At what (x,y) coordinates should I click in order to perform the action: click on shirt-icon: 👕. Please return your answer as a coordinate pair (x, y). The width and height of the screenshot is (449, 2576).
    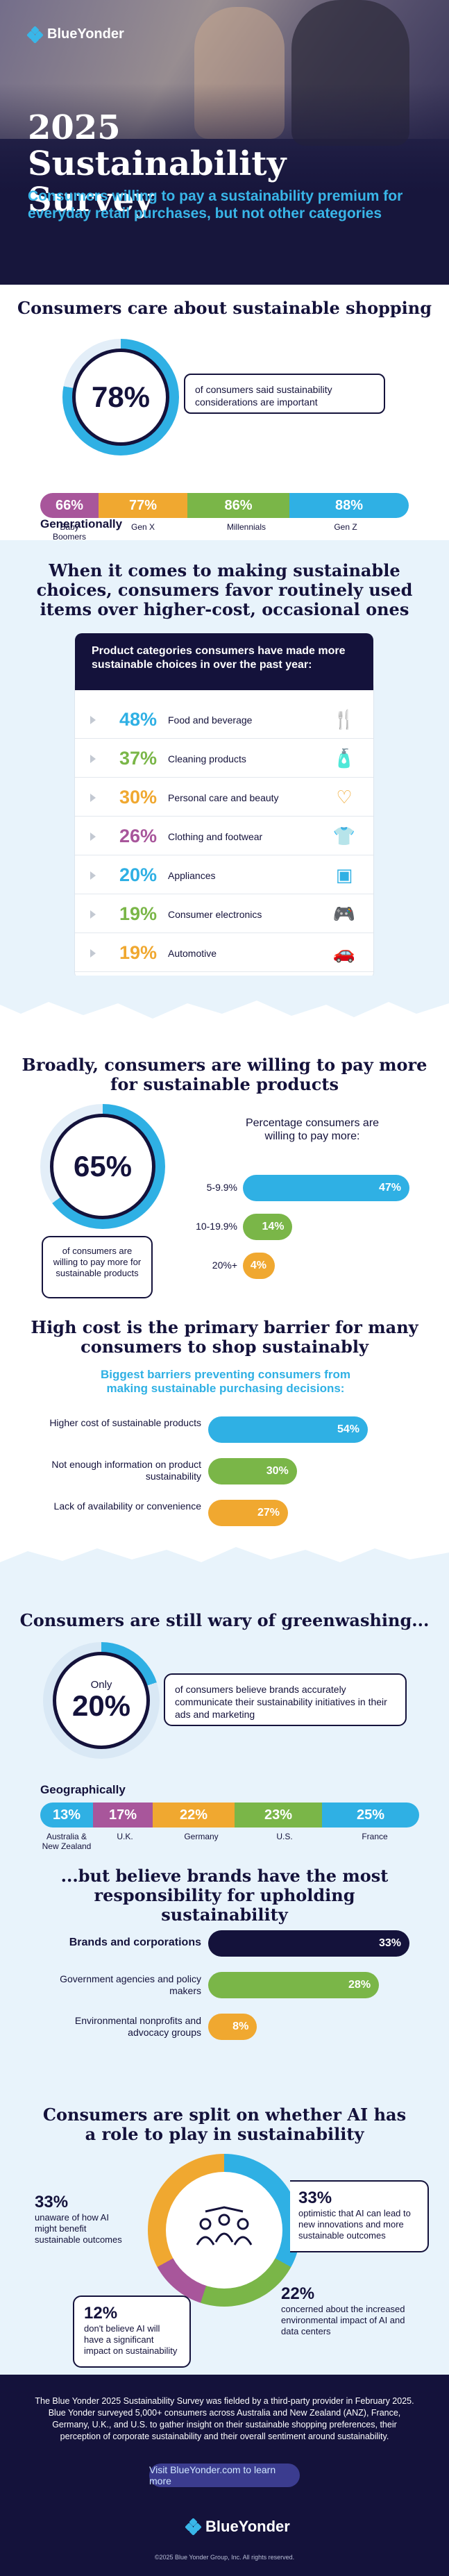
    Looking at the image, I should click on (344, 836).